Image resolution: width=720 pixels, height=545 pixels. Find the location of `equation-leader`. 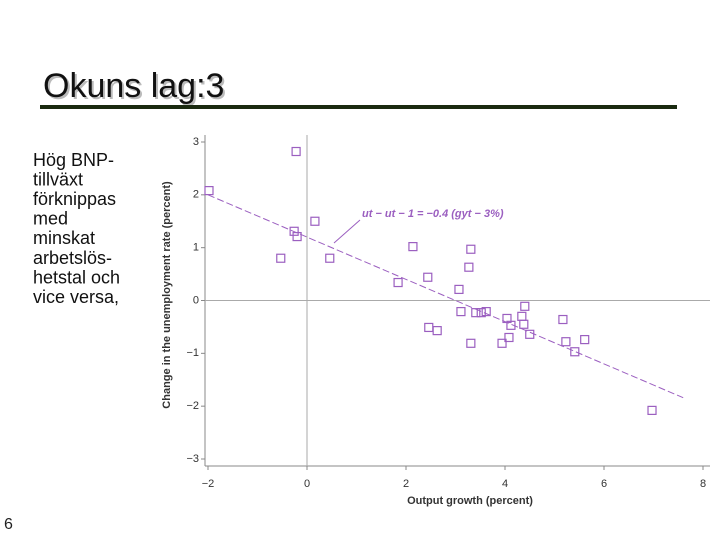

equation-leader is located at coordinates (347, 231).